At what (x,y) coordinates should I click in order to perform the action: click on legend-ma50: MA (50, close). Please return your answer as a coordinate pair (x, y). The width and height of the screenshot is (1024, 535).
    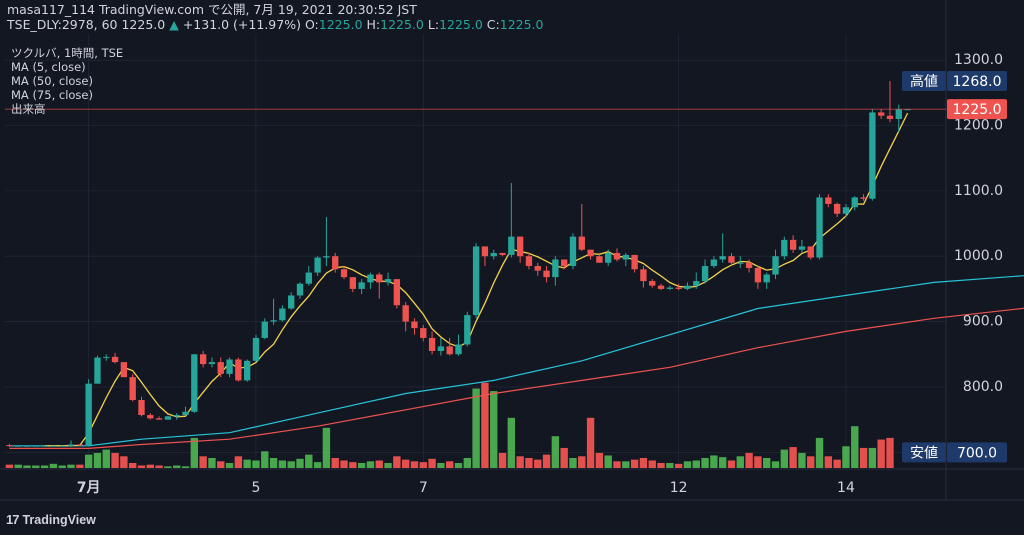
    Looking at the image, I should click on (52, 81).